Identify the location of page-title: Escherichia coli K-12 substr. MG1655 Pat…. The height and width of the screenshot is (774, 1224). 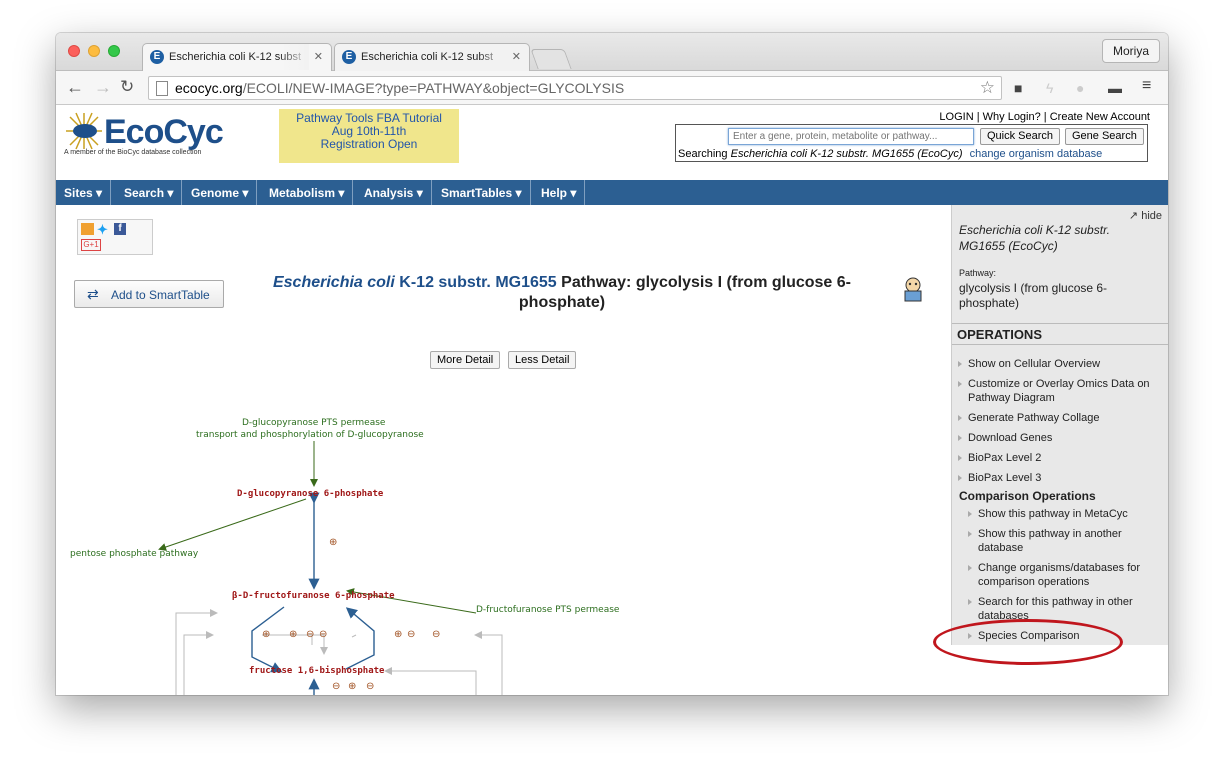
(562, 293).